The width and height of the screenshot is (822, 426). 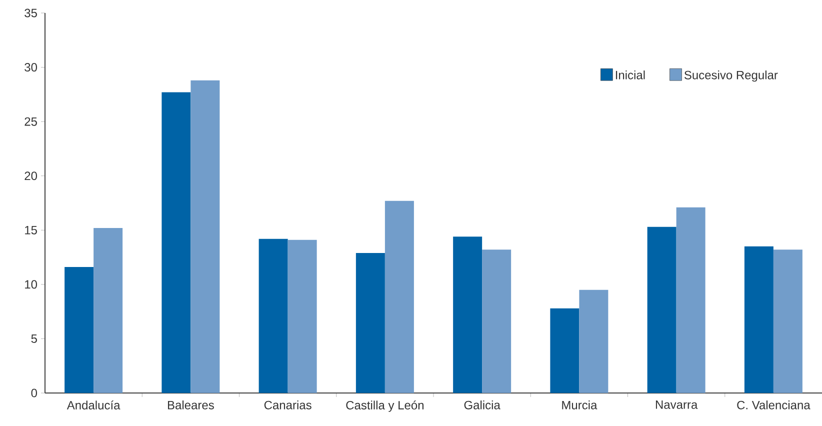 I want to click on y-tick-label: 10, so click(x=31, y=284).